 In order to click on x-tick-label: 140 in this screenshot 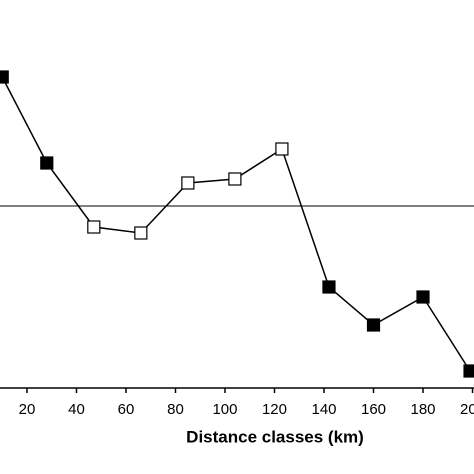, I will do `click(323, 409)`.